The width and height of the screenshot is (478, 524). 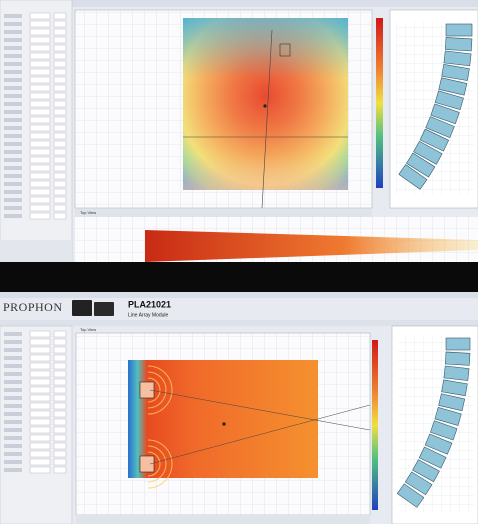 I want to click on guide-line, so click(x=260, y=410).